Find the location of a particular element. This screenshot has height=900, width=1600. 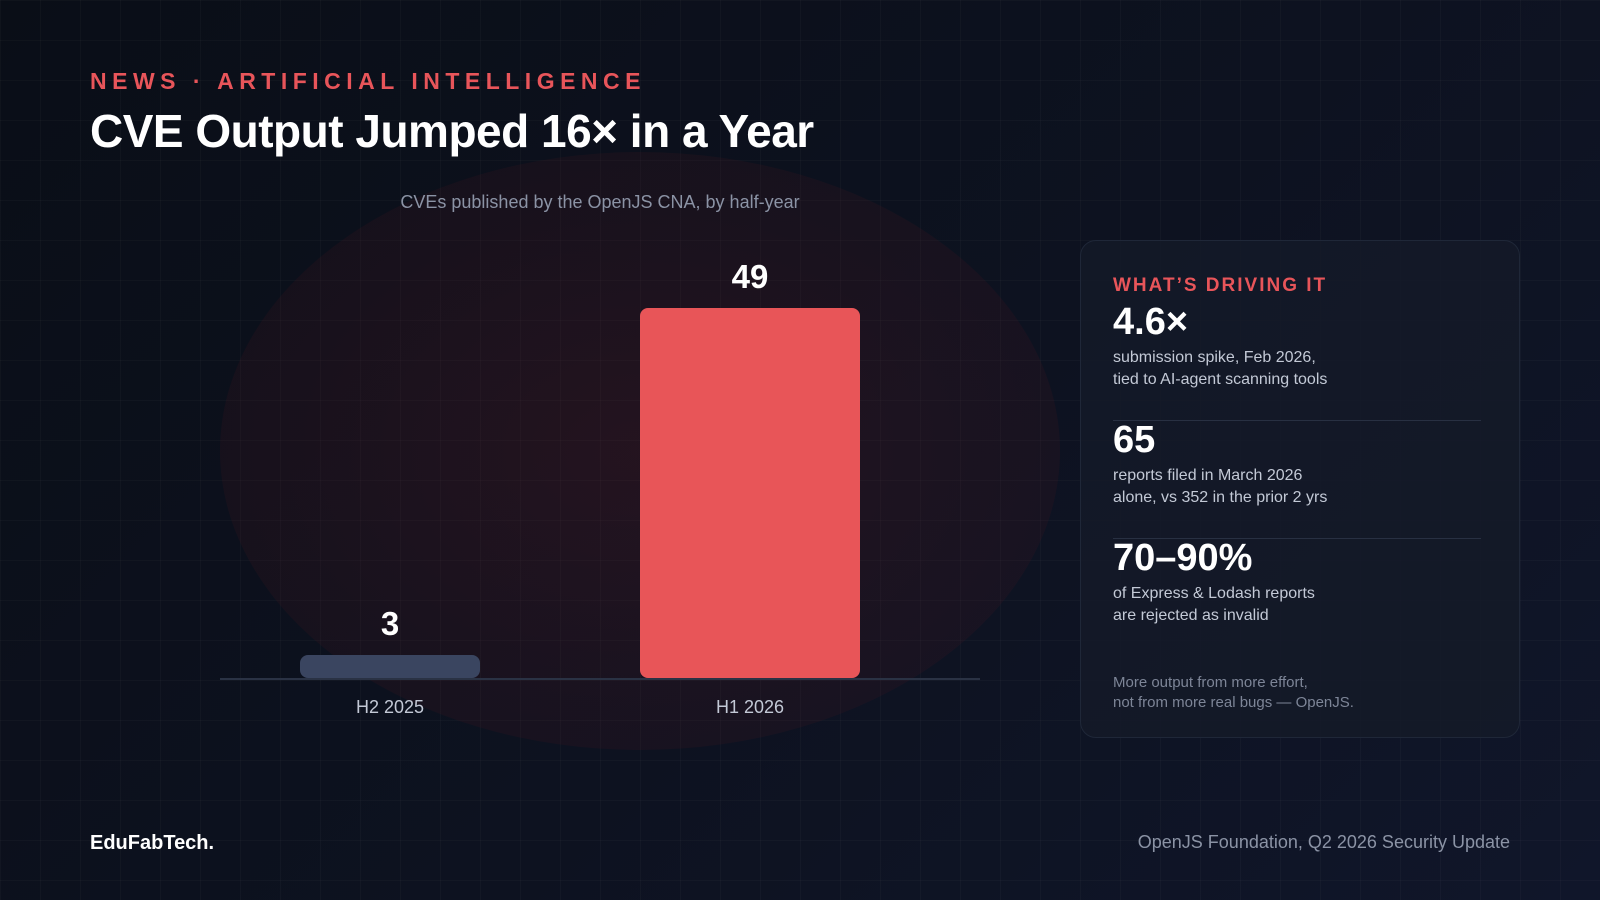

panel-heading: WHAT’S DRIVING IT is located at coordinates (1220, 285).